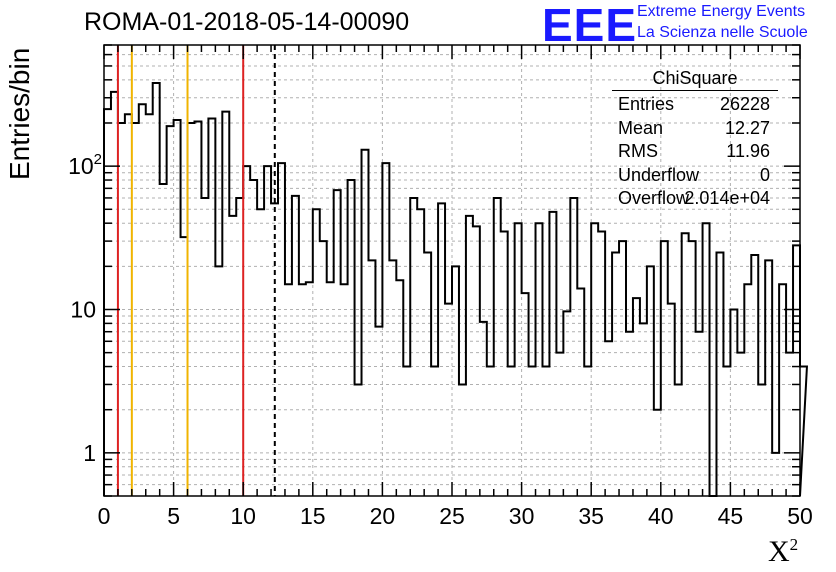 The height and width of the screenshot is (572, 836). What do you see at coordinates (661, 516) in the screenshot?
I see `x-tick-label: 40` at bounding box center [661, 516].